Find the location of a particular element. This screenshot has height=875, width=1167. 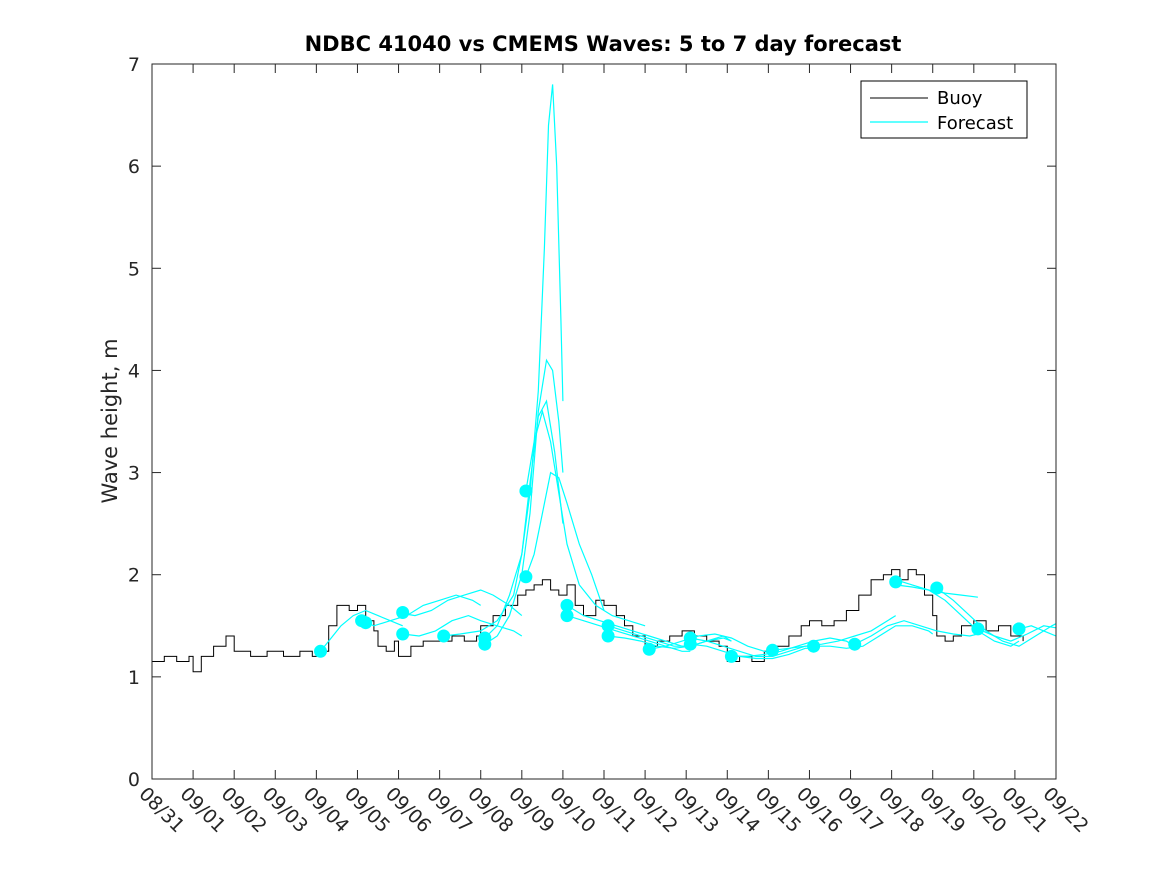

y-tick-label-5: 5 is located at coordinates (134, 269).